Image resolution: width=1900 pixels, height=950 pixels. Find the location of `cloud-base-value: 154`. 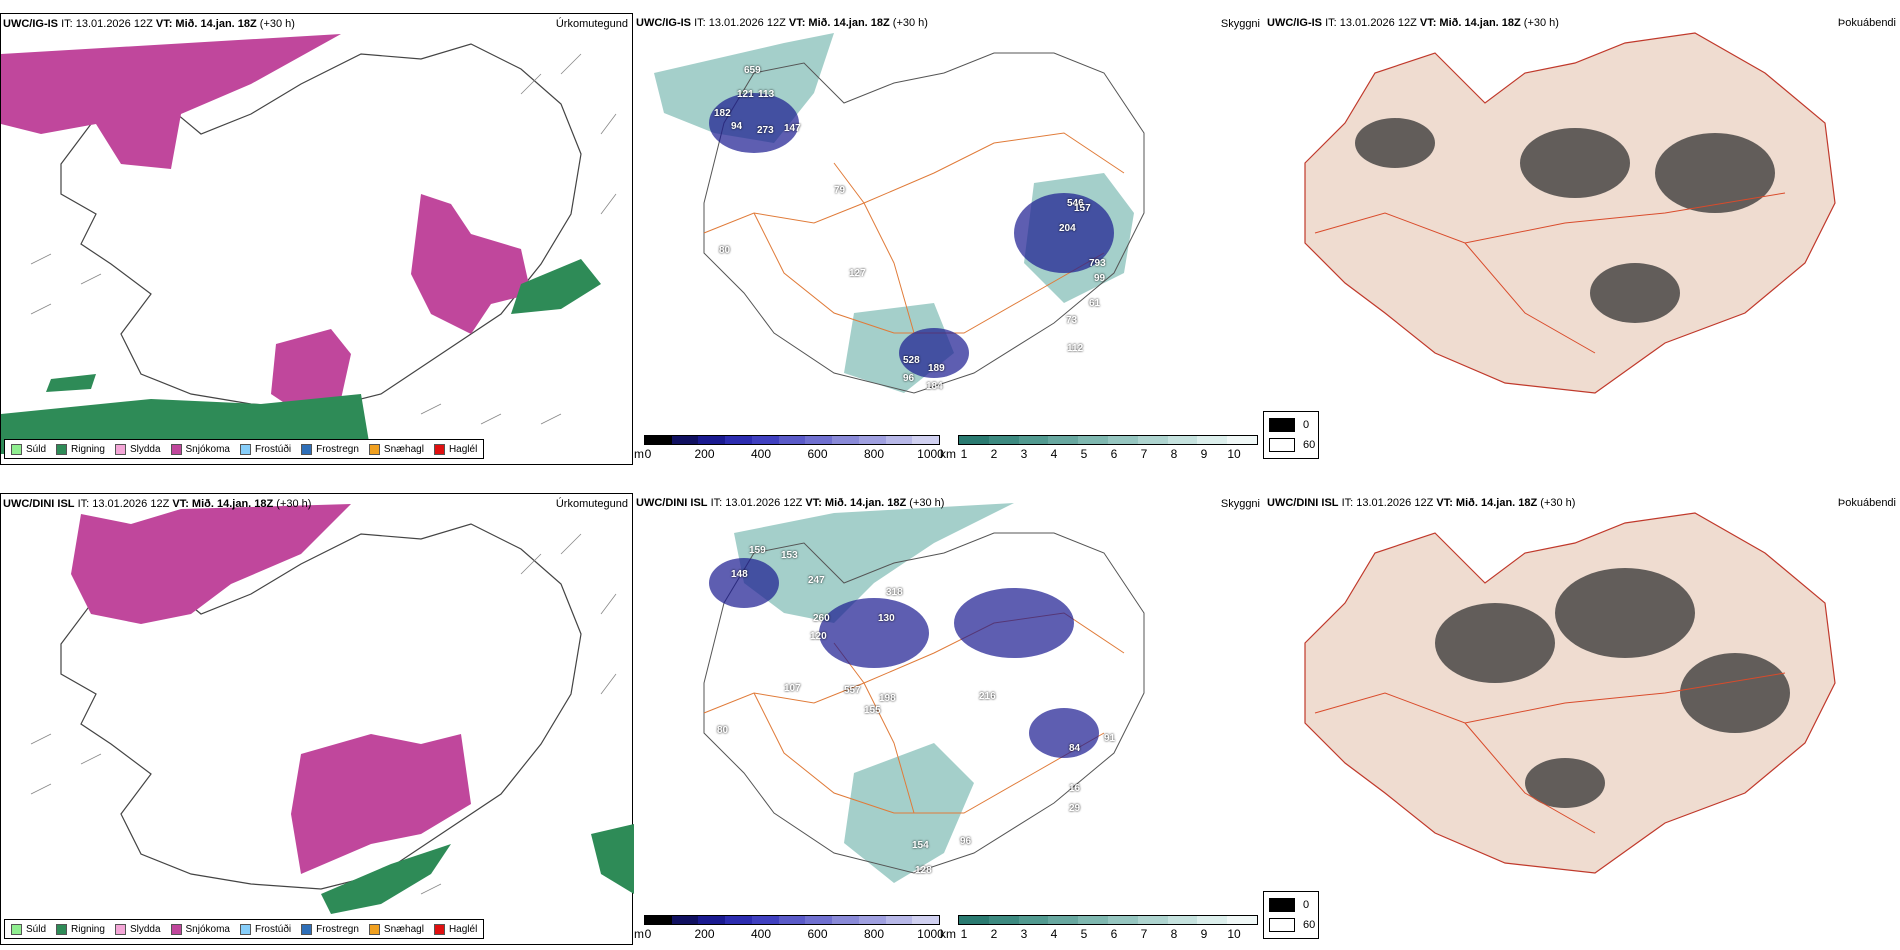

cloud-base-value: 154 is located at coordinates (920, 845).